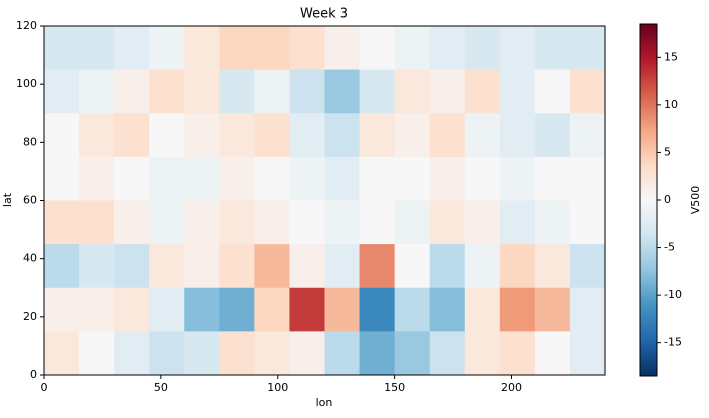  I want to click on x-axis-label: lon, so click(324, 402).